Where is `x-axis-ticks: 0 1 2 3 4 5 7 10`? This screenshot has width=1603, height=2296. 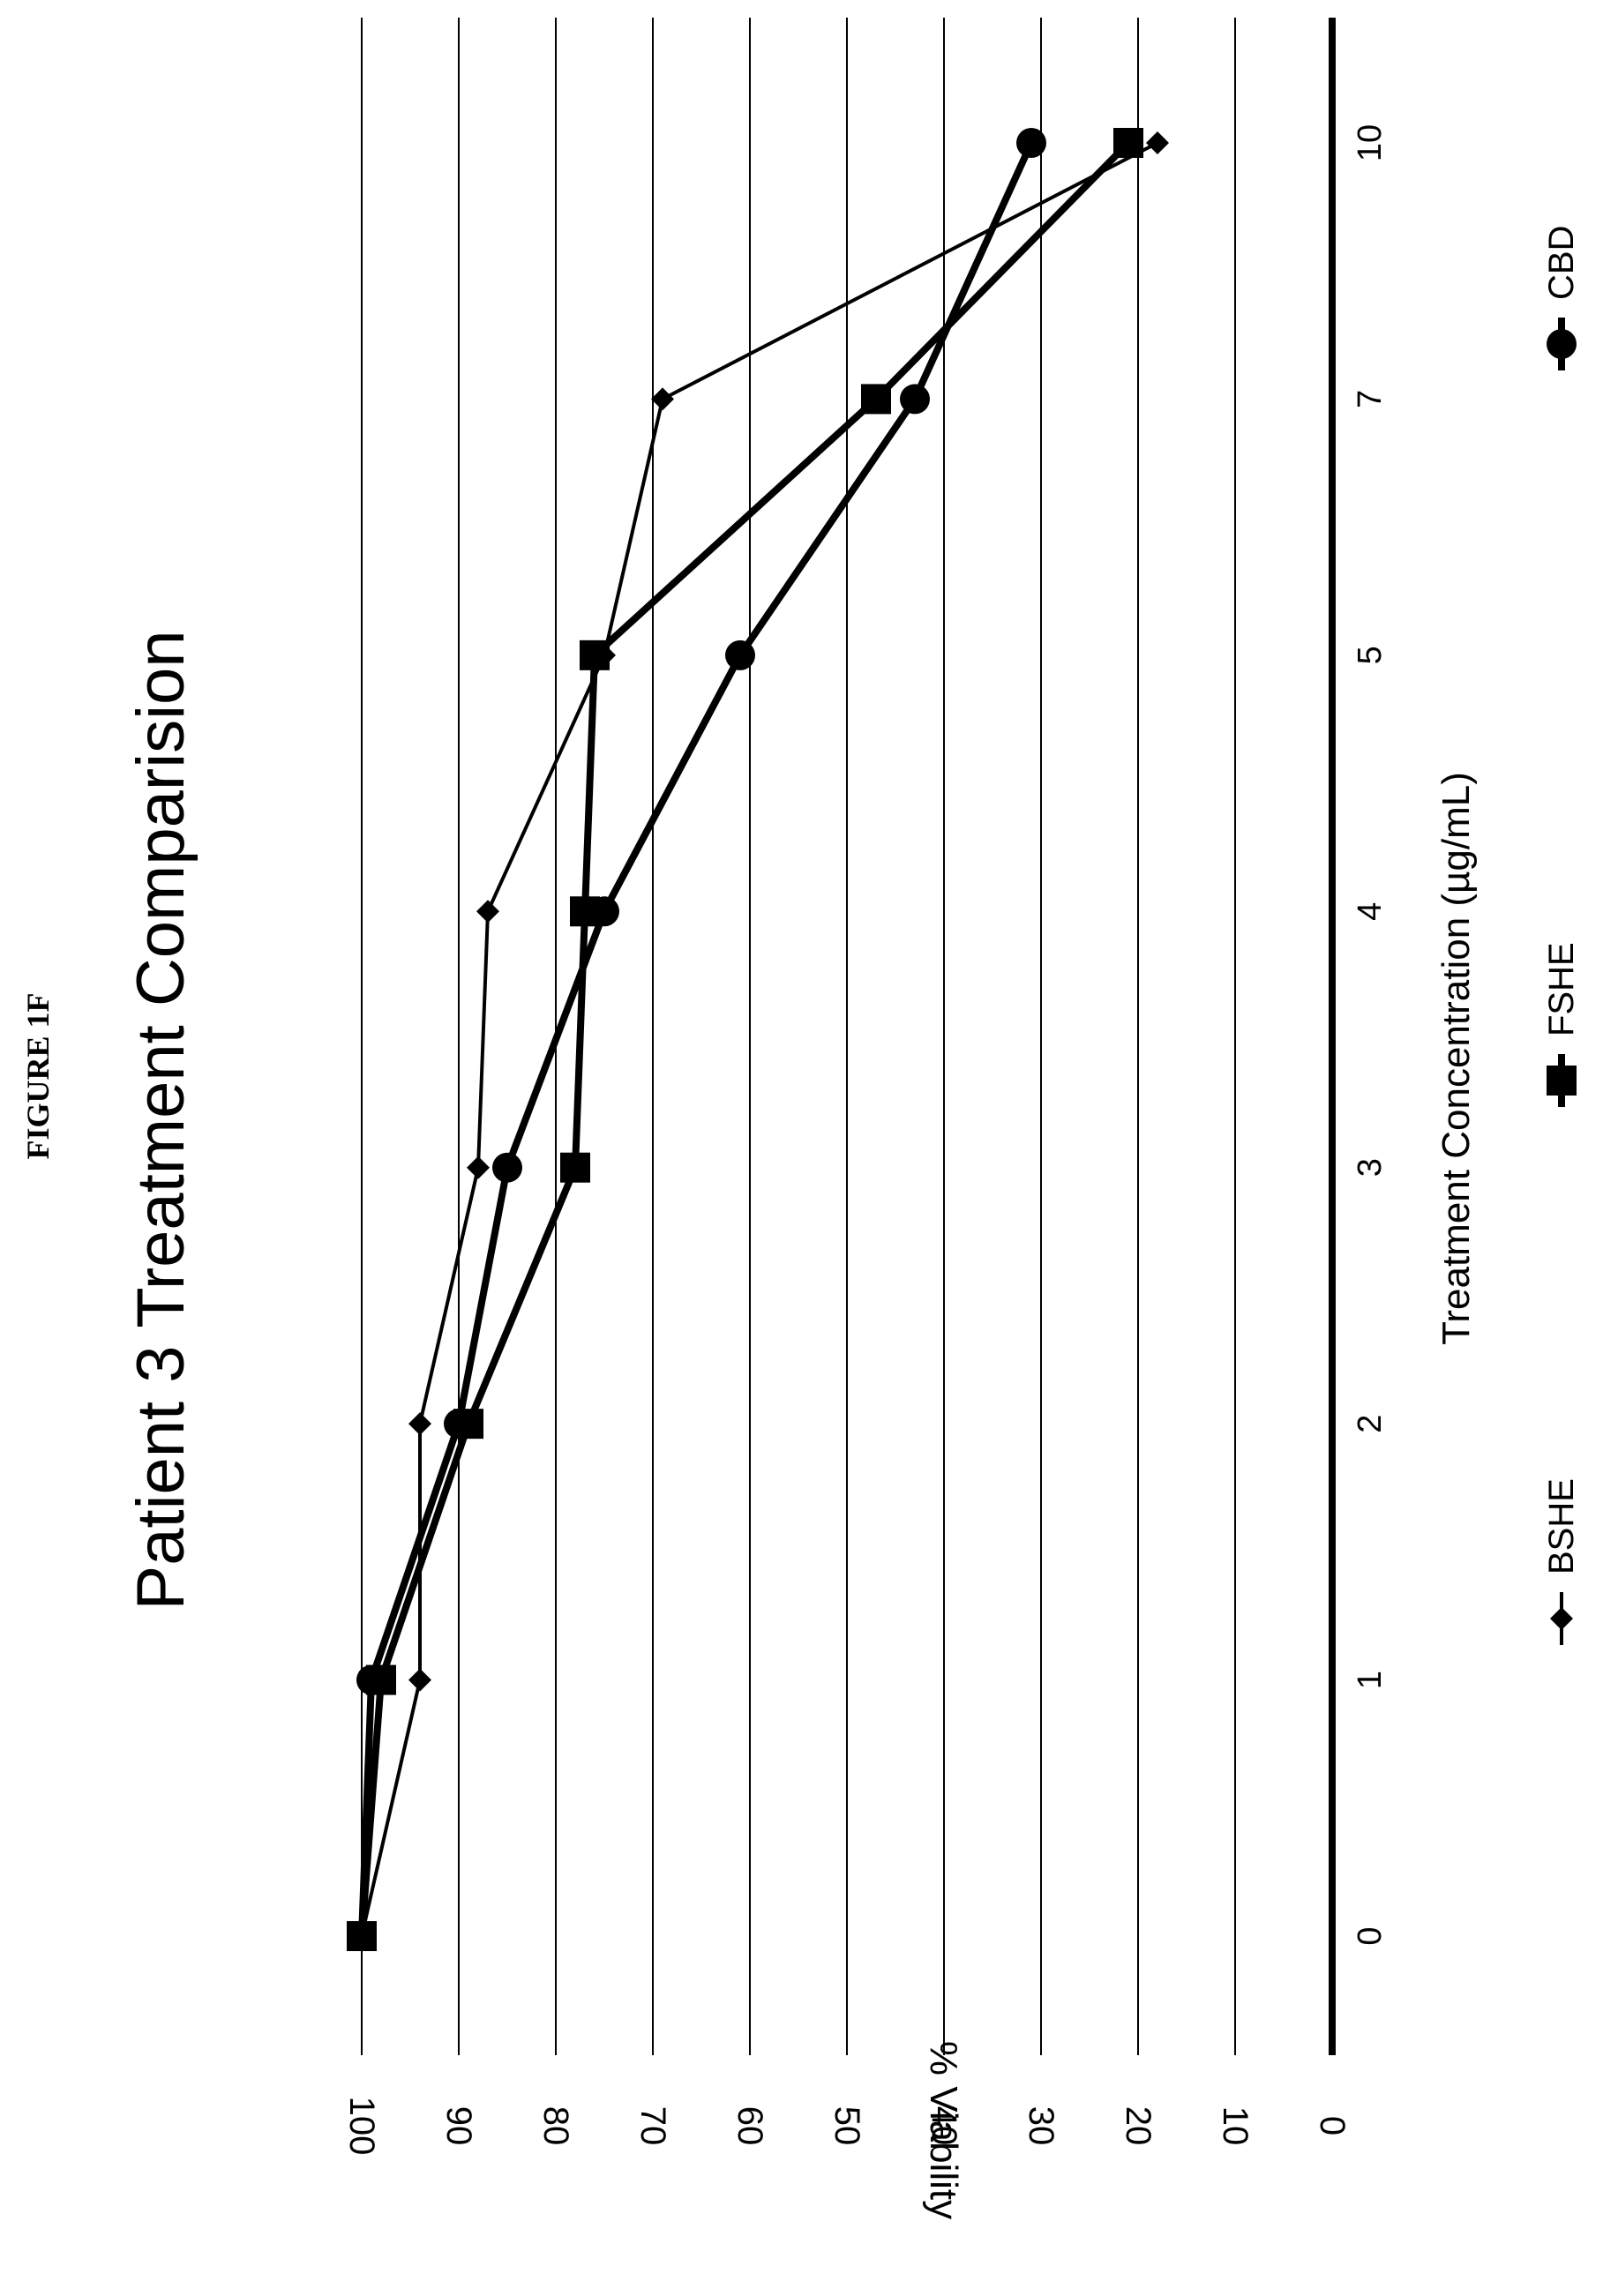 x-axis-ticks: 0 1 2 3 4 5 7 10 is located at coordinates (1370, 1035).